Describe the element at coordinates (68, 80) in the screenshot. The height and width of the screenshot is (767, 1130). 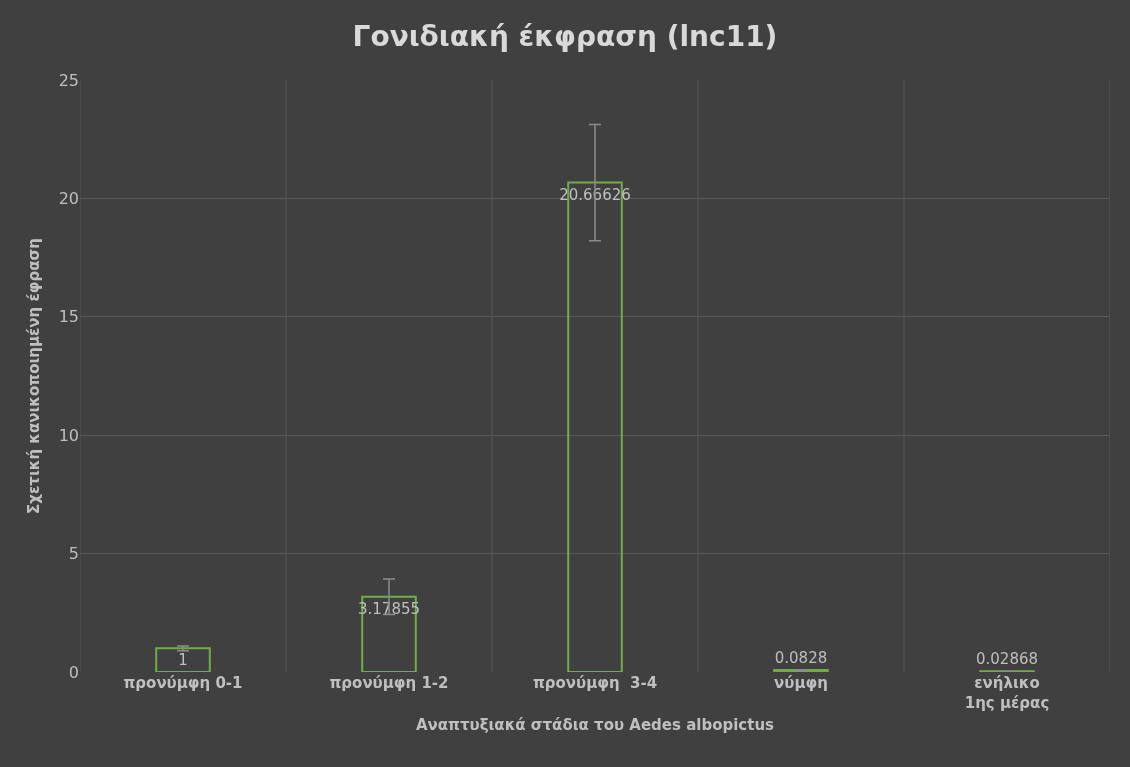
I see `y-tick-label: 25` at that location.